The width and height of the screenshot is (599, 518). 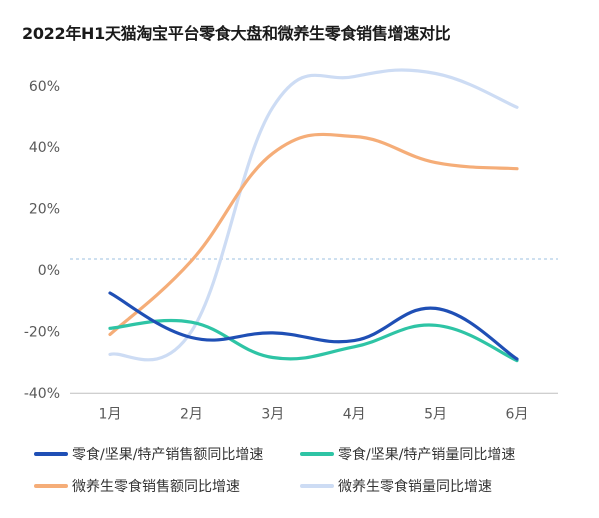 What do you see at coordinates (49, 271) in the screenshot?
I see `y-tick-label: 0%` at bounding box center [49, 271].